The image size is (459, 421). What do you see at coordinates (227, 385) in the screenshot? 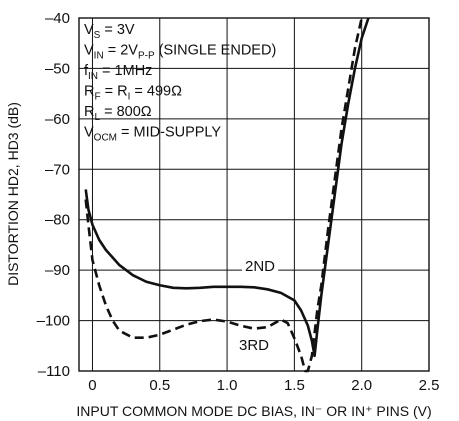
I see `x-tick-label: 1.0` at bounding box center [227, 385].